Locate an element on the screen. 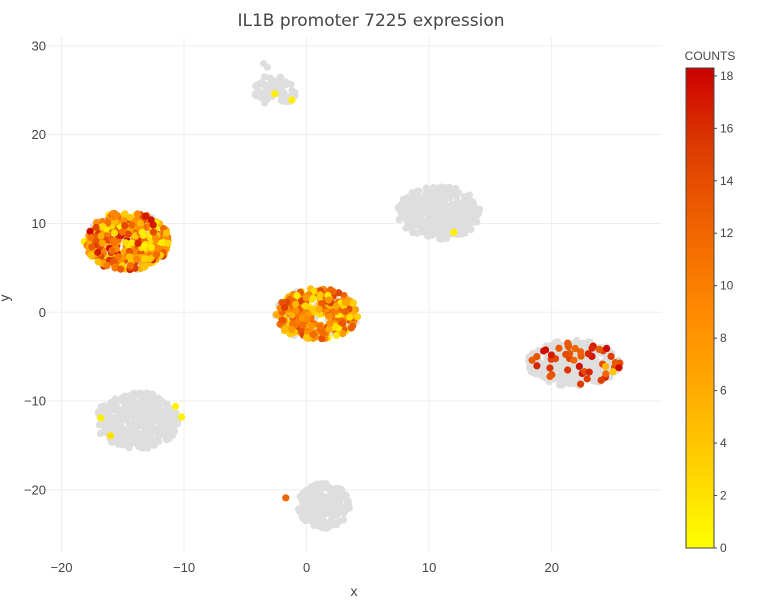 This screenshot has width=768, height=610. colorbar-tick-label: 6 is located at coordinates (723, 391).